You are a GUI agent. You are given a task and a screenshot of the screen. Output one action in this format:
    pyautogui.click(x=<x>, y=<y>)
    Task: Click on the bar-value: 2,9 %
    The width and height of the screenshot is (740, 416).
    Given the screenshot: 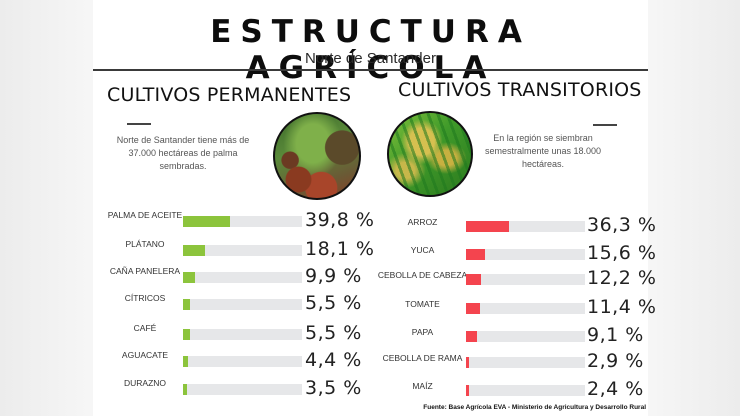 What is the action you would take?
    pyautogui.click(x=615, y=361)
    